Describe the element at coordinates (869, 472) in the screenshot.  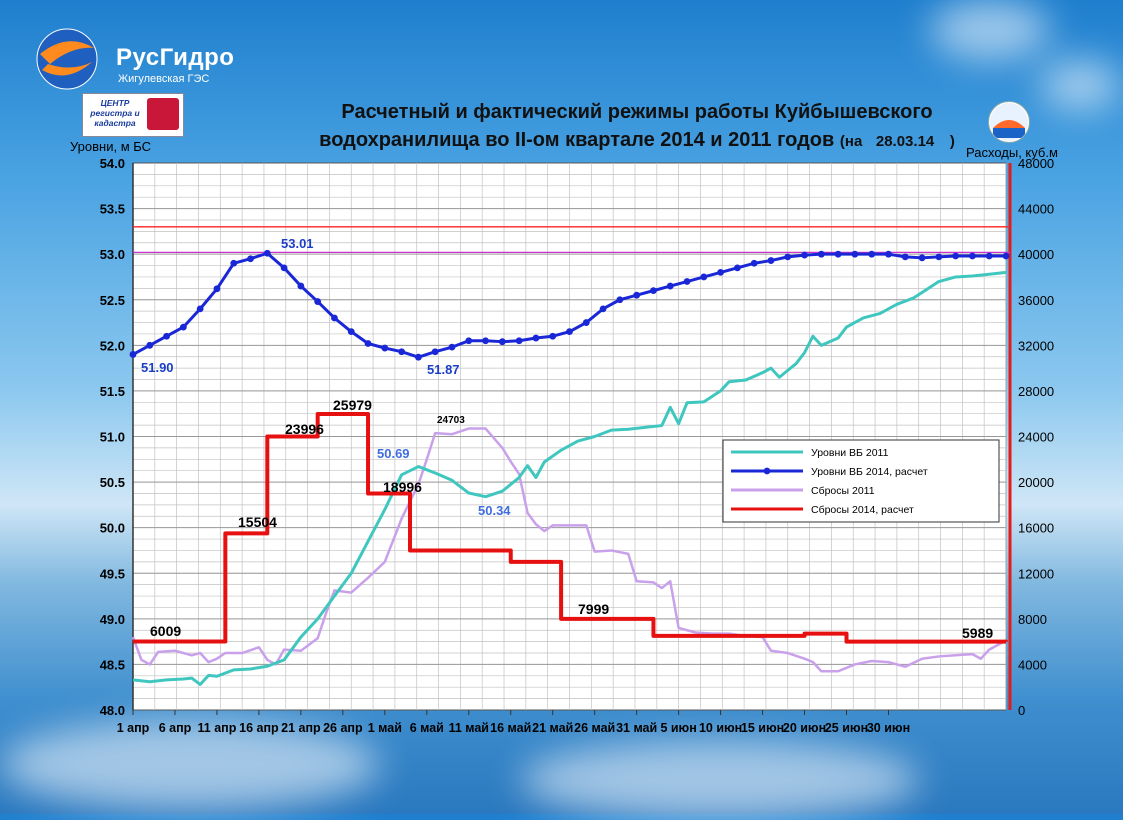
I see `legend-entry-label: Уровни ВБ 2014, расчет` at that location.